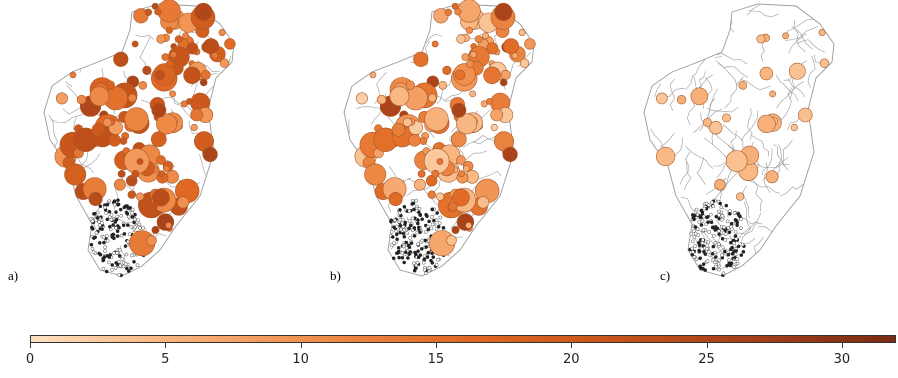 This screenshot has width=898, height=378. Describe the element at coordinates (463, 339) in the screenshot. I see `colorbar` at that location.